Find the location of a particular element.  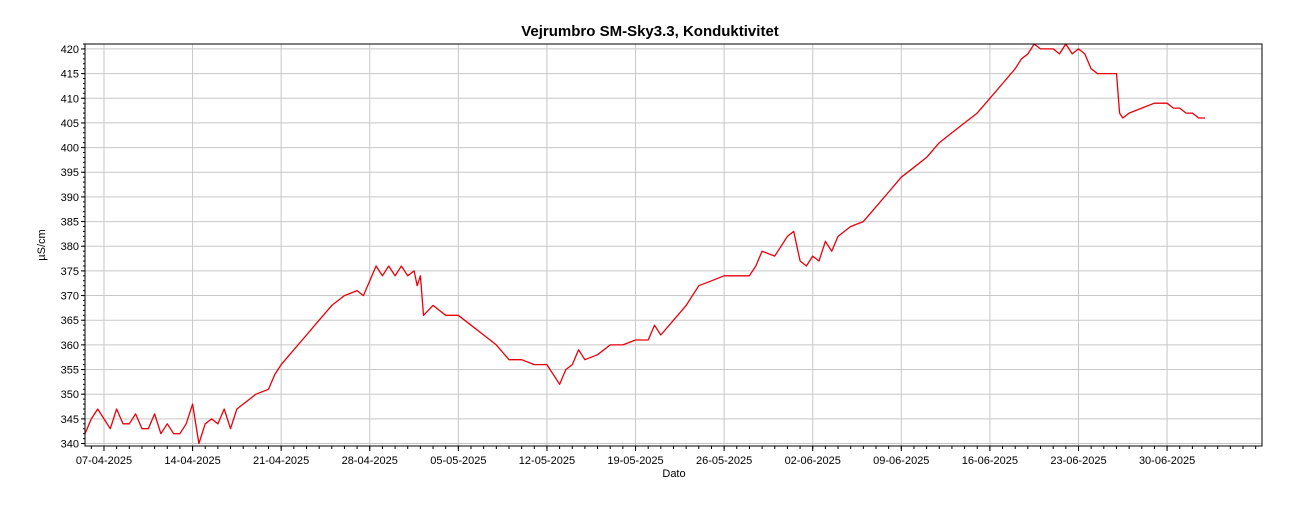

x-tick-label: 16-06-2025 is located at coordinates (990, 461).